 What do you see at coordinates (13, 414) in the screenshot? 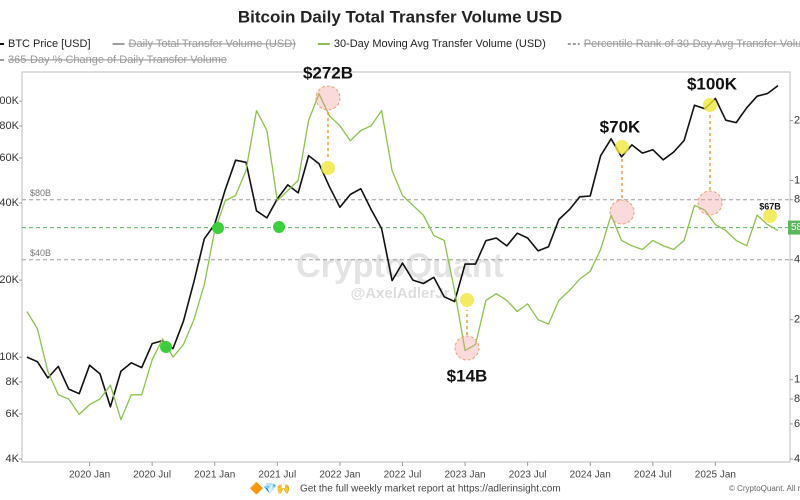
I see `y-tick-label: 6K` at bounding box center [13, 414].